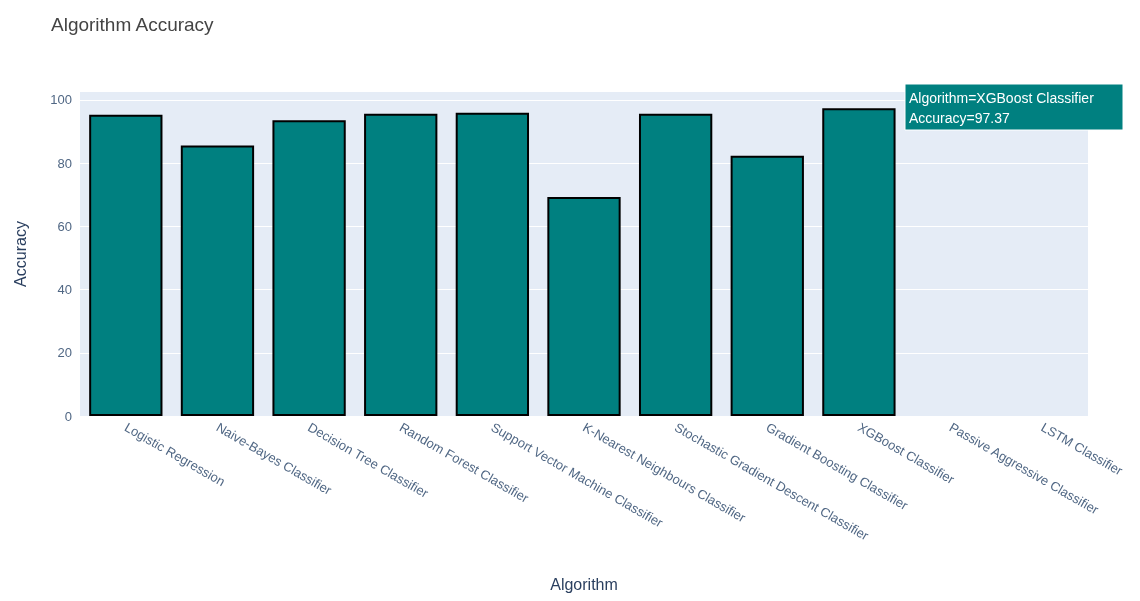 The height and width of the screenshot is (601, 1140). Describe the element at coordinates (61, 100) in the screenshot. I see `y-tick-label: 100` at that location.